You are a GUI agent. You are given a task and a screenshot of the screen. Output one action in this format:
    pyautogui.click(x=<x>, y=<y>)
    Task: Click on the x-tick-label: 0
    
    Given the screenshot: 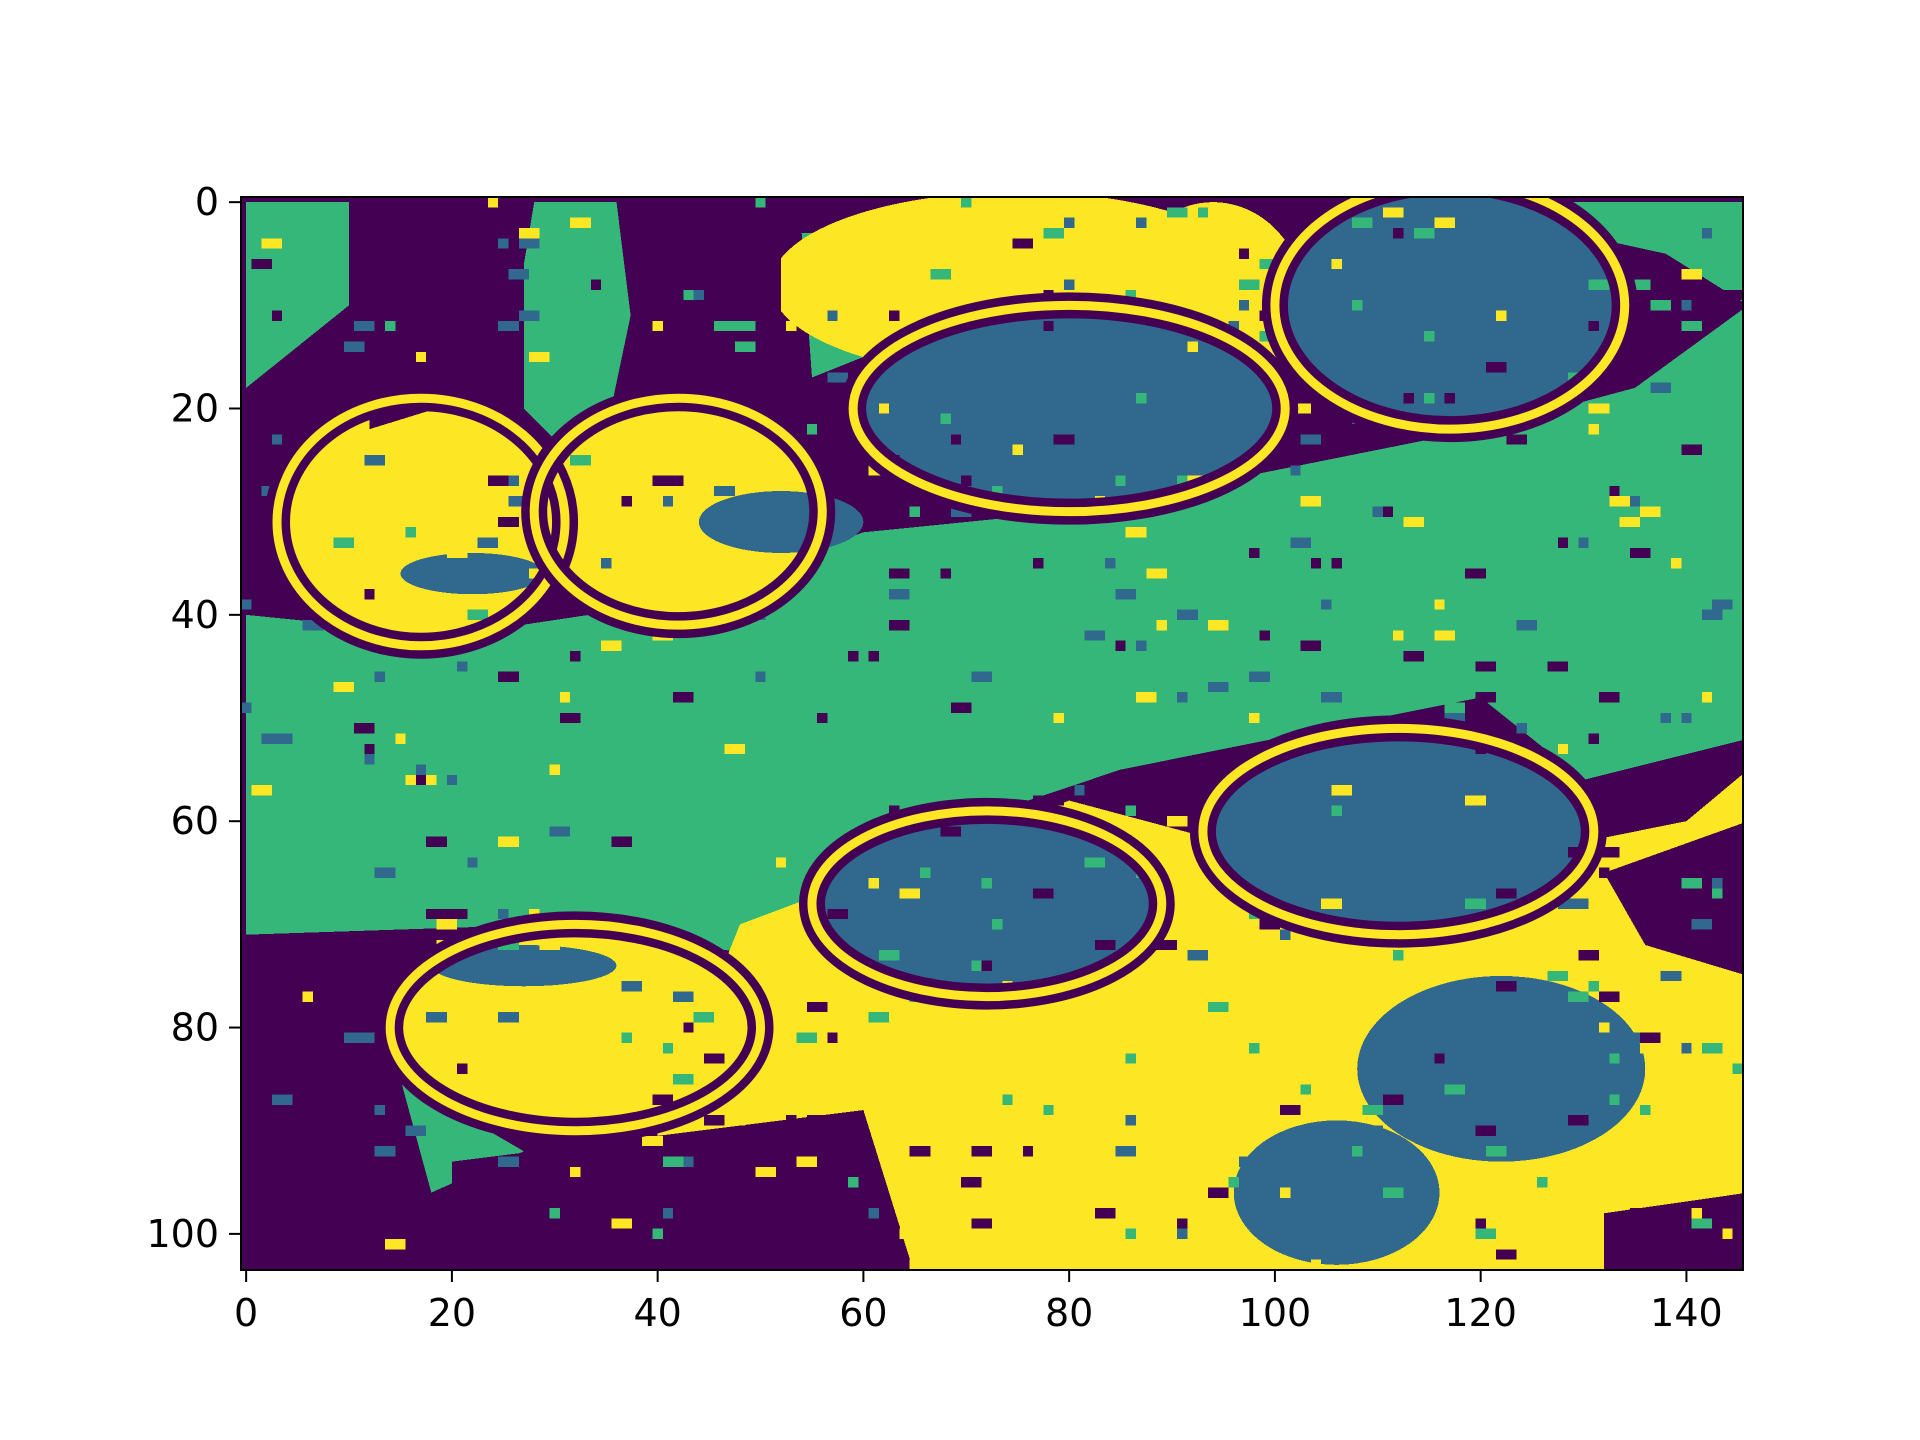 What is the action you would take?
    pyautogui.click(x=246, y=1313)
    